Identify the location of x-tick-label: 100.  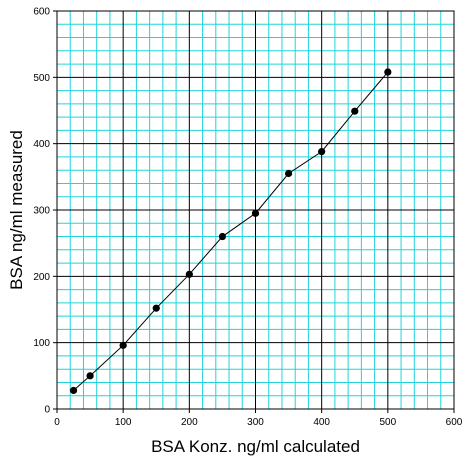
(123, 422).